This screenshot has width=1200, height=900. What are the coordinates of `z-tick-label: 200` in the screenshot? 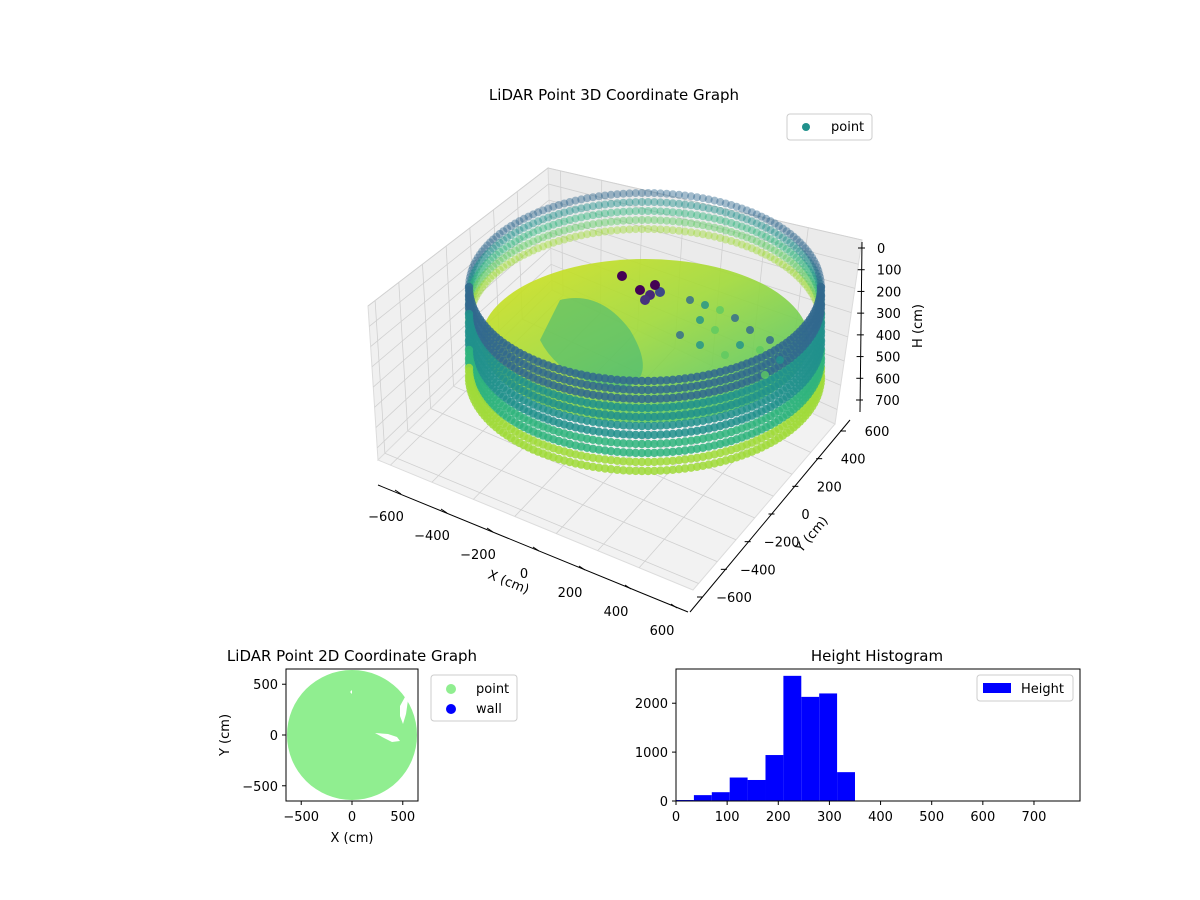 It's located at (888, 292).